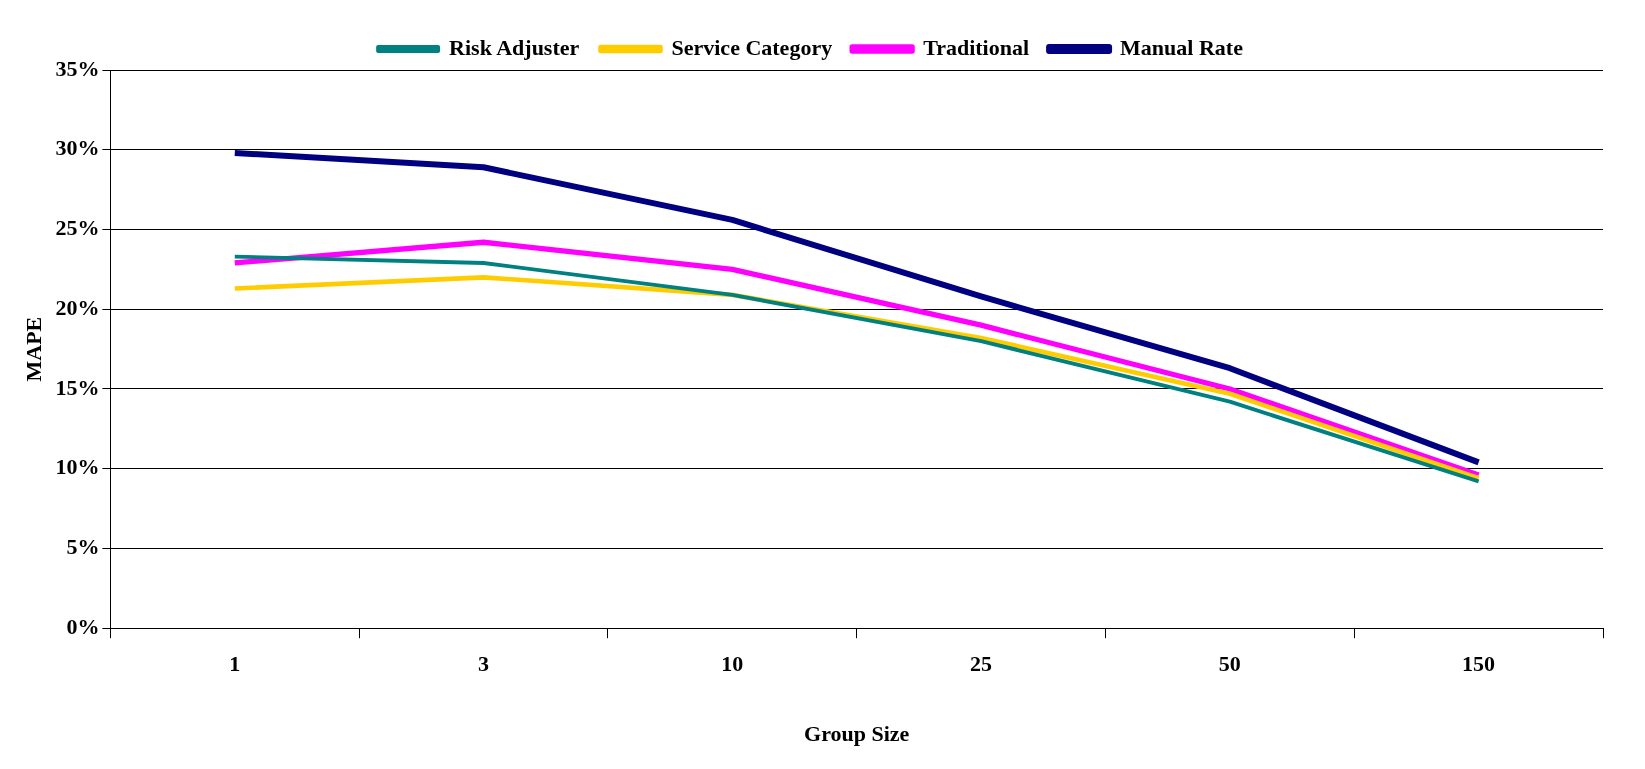 Image resolution: width=1645 pixels, height=769 pixels. Describe the element at coordinates (77, 228) in the screenshot. I see `y-tick-label: 25%` at that location.